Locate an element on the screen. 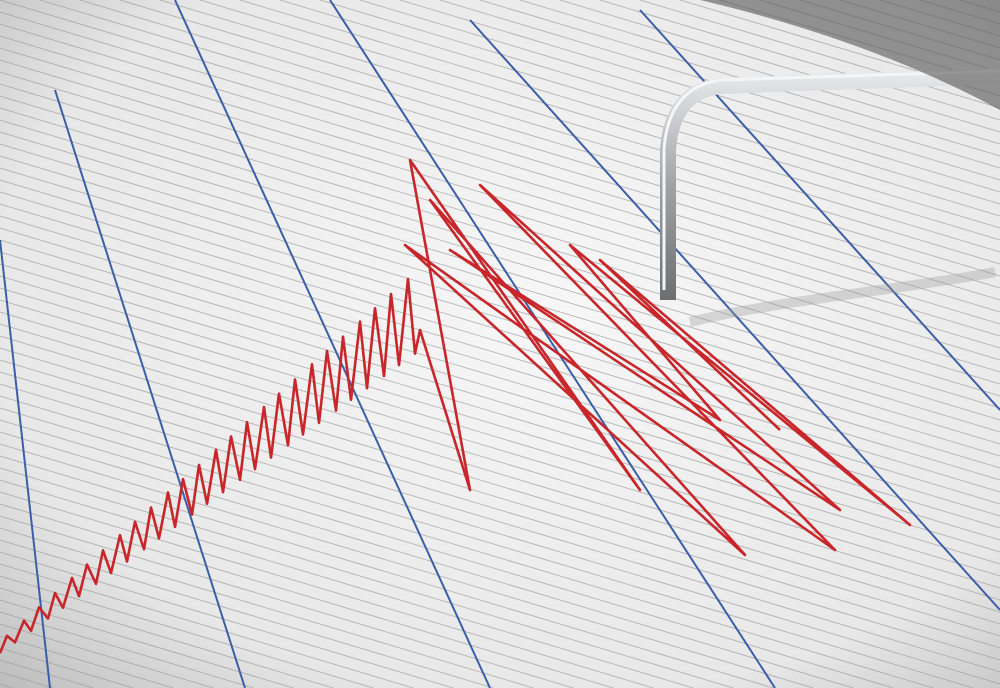 This screenshot has width=1000, height=688. top-shadow is located at coordinates (850, 55).